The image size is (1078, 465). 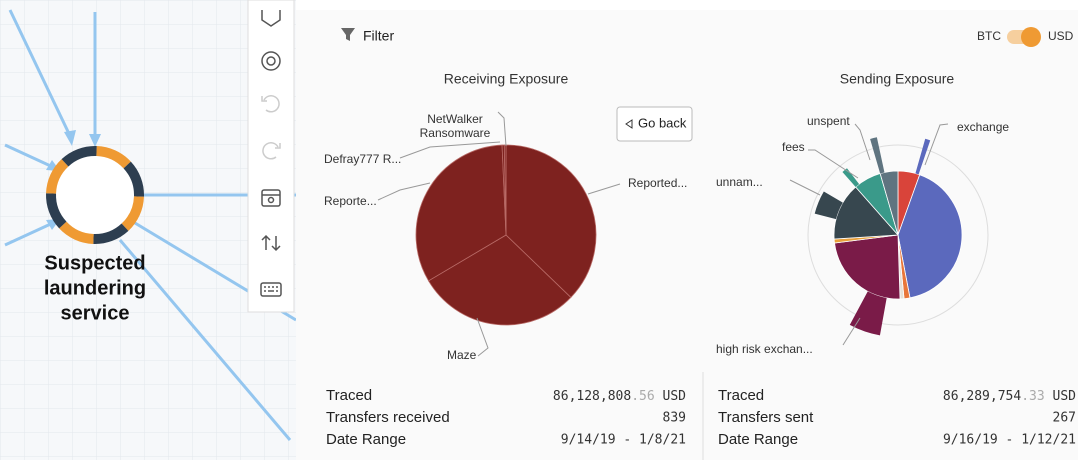 What do you see at coordinates (674, 418) in the screenshot?
I see `stat-value: 839` at bounding box center [674, 418].